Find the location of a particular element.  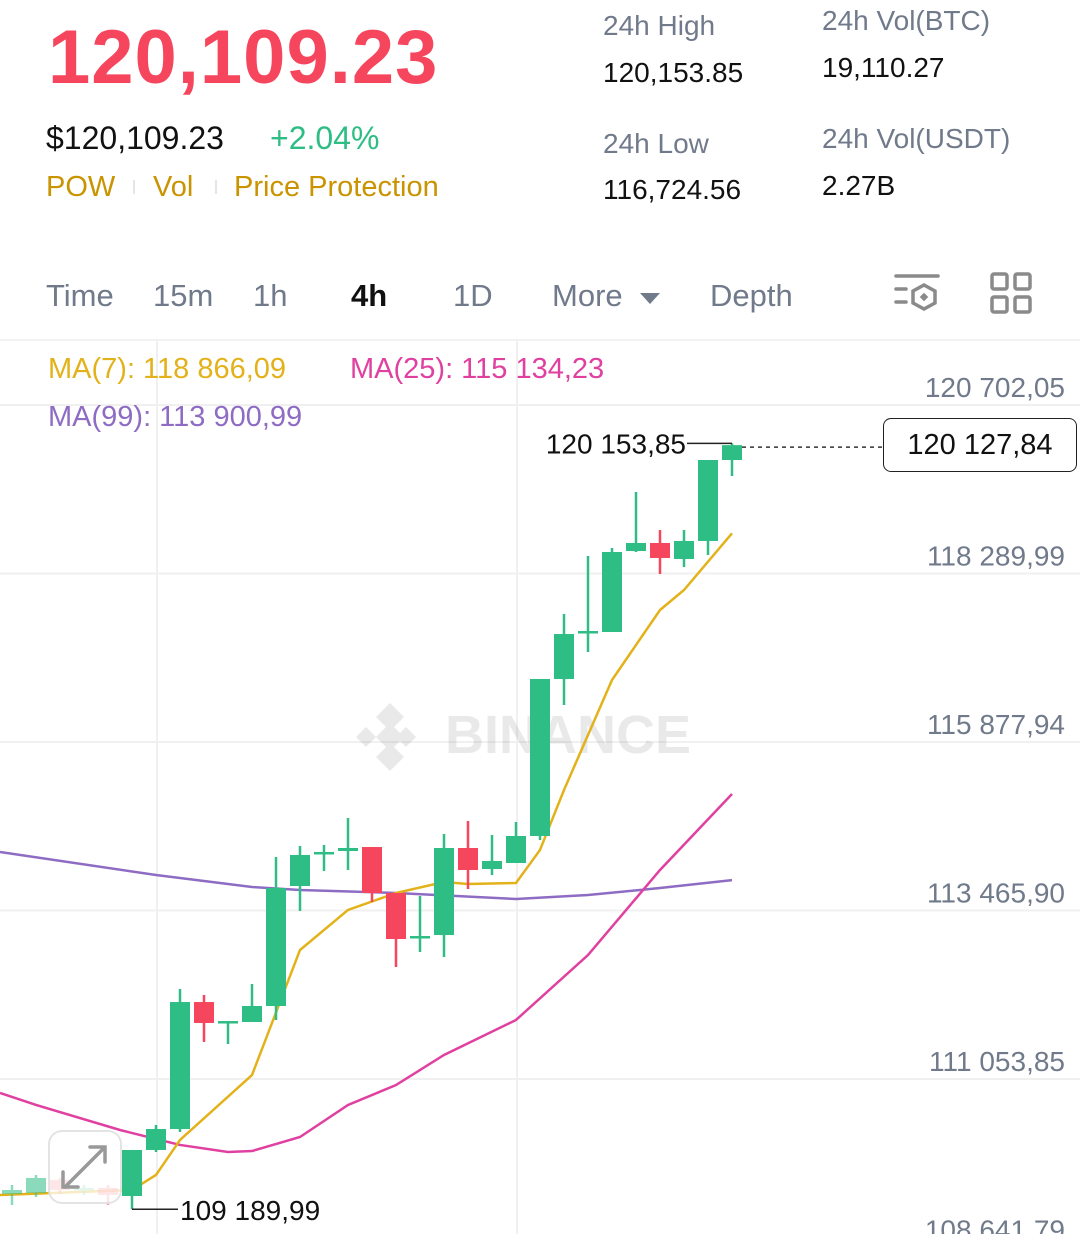

y-tick-label: 120 702,05 is located at coordinates (995, 387).